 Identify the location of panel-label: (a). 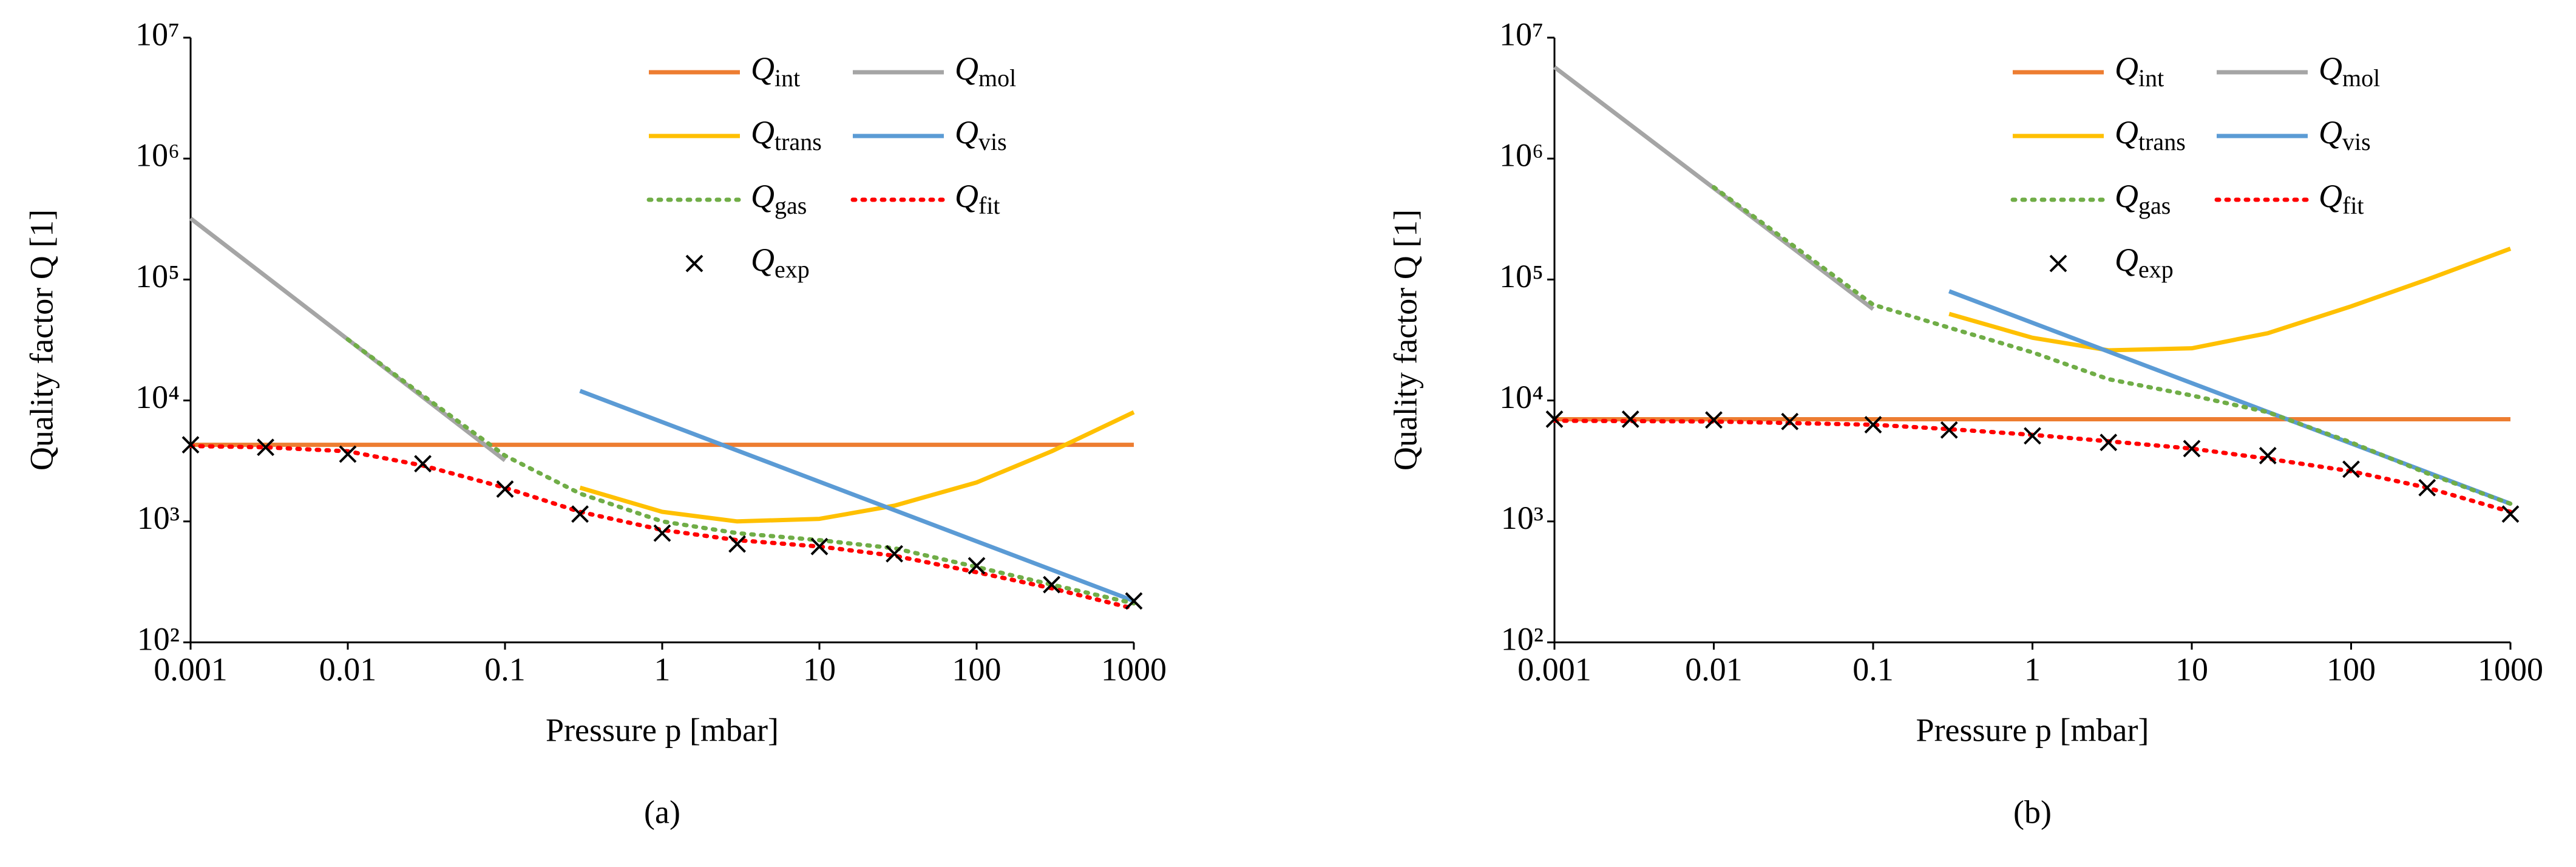
(662, 812).